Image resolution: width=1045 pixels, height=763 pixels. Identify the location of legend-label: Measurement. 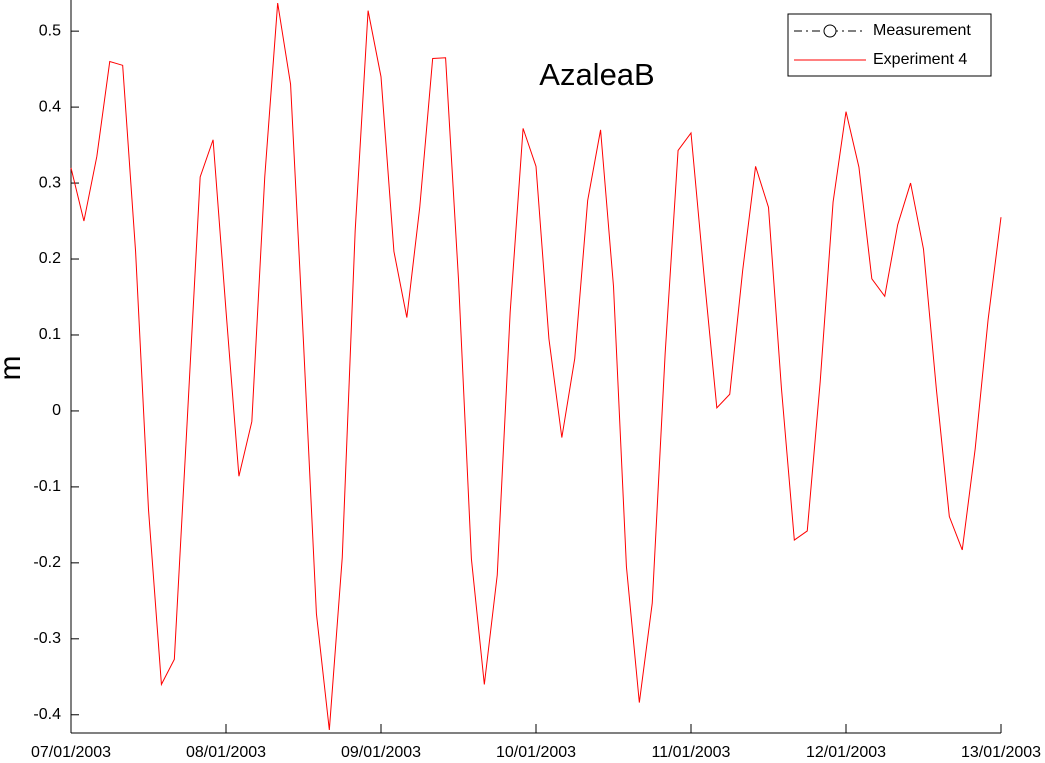
(922, 30).